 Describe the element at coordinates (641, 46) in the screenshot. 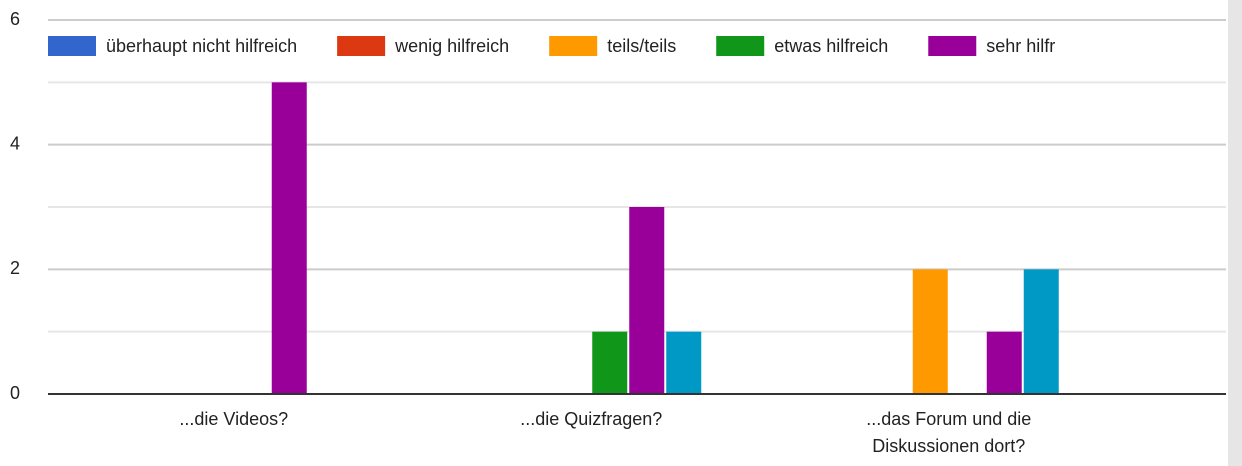

I see `legend-label: teils/teils` at that location.